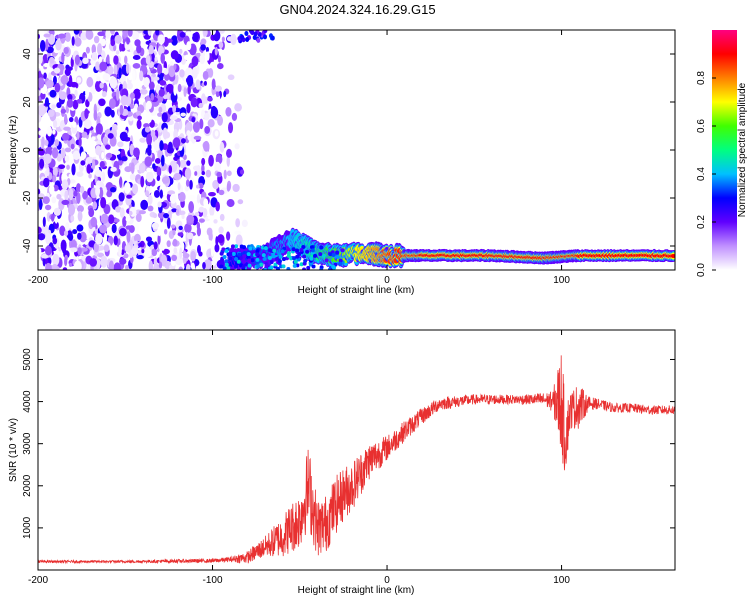 The height and width of the screenshot is (600, 750). What do you see at coordinates (356, 590) in the screenshot?
I see `snr-x-axis-label: Height of straight line (km)` at bounding box center [356, 590].